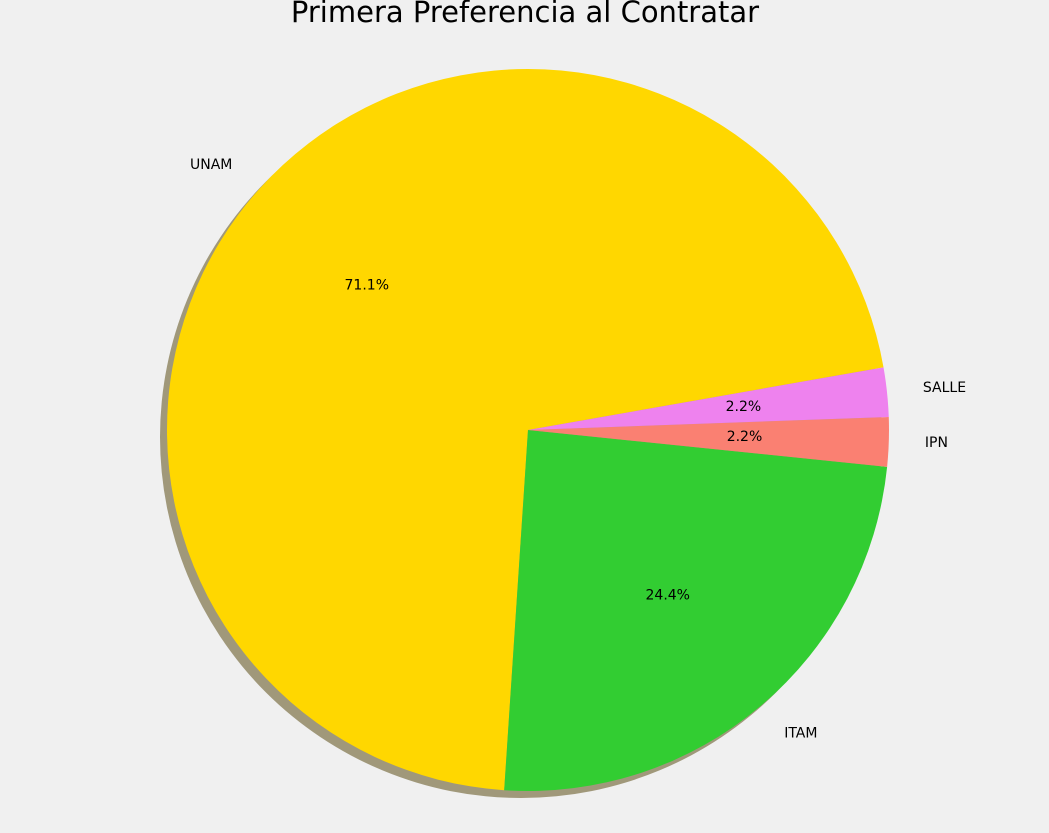  I want to click on pie-slice-ipn, so click(708, 441).